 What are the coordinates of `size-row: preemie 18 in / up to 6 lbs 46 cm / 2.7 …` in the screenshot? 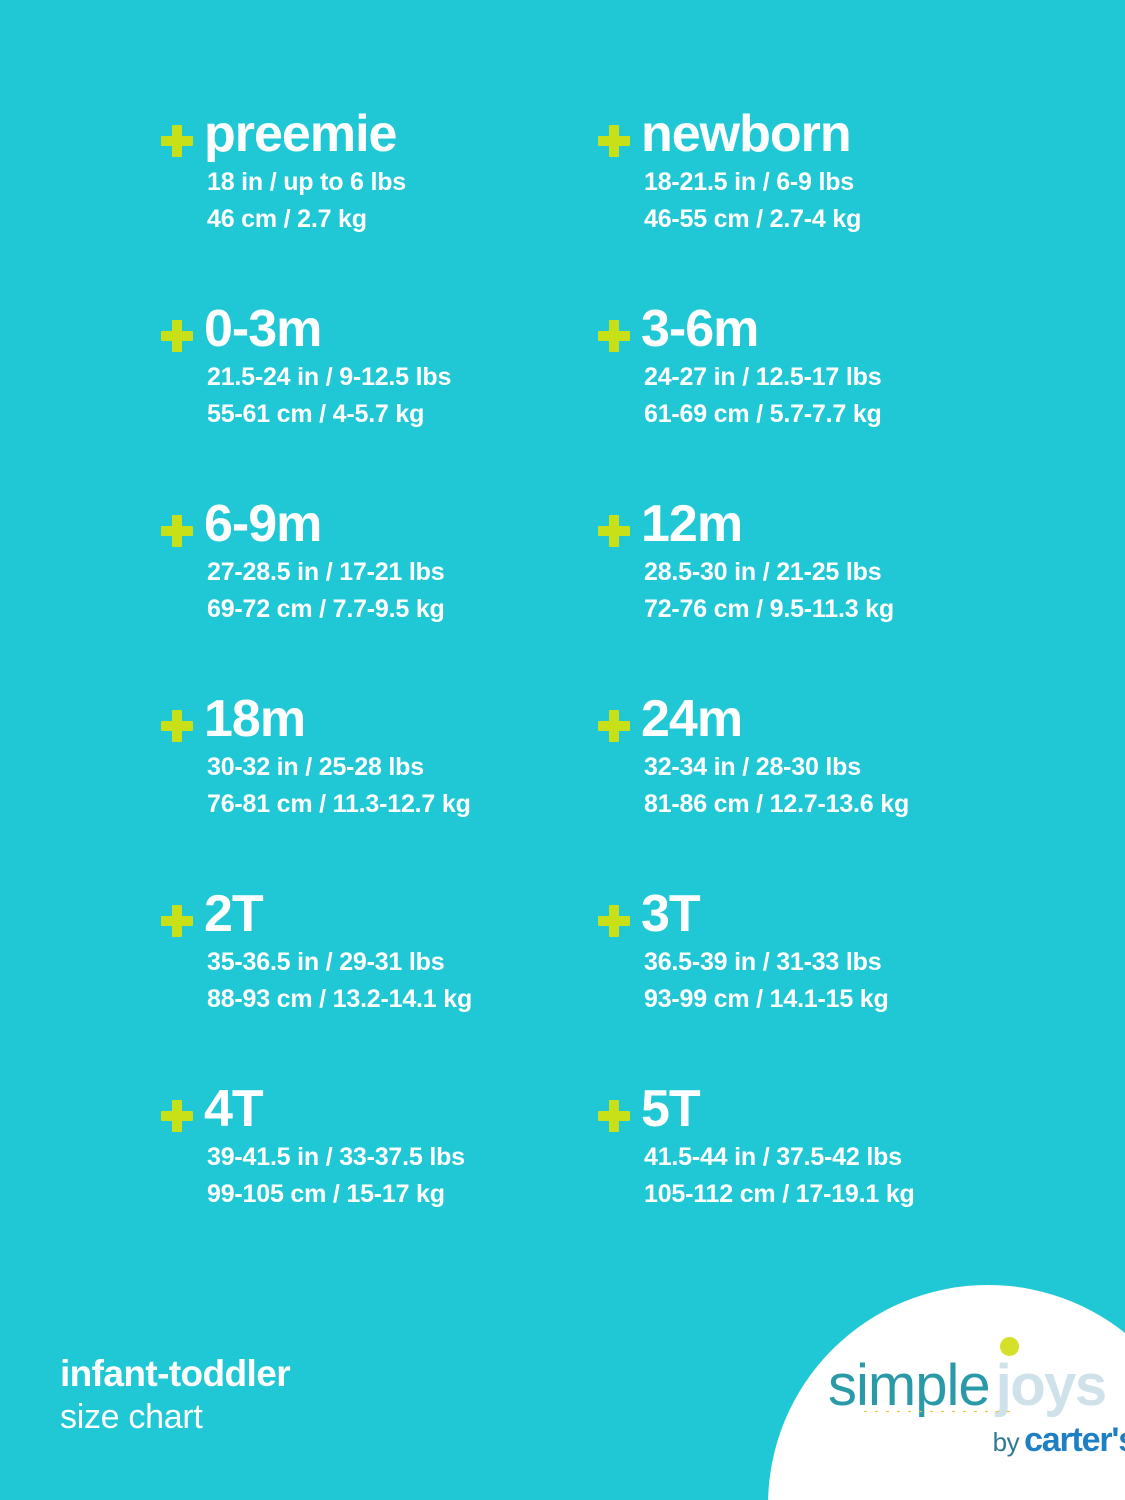 It's located at (562, 201).